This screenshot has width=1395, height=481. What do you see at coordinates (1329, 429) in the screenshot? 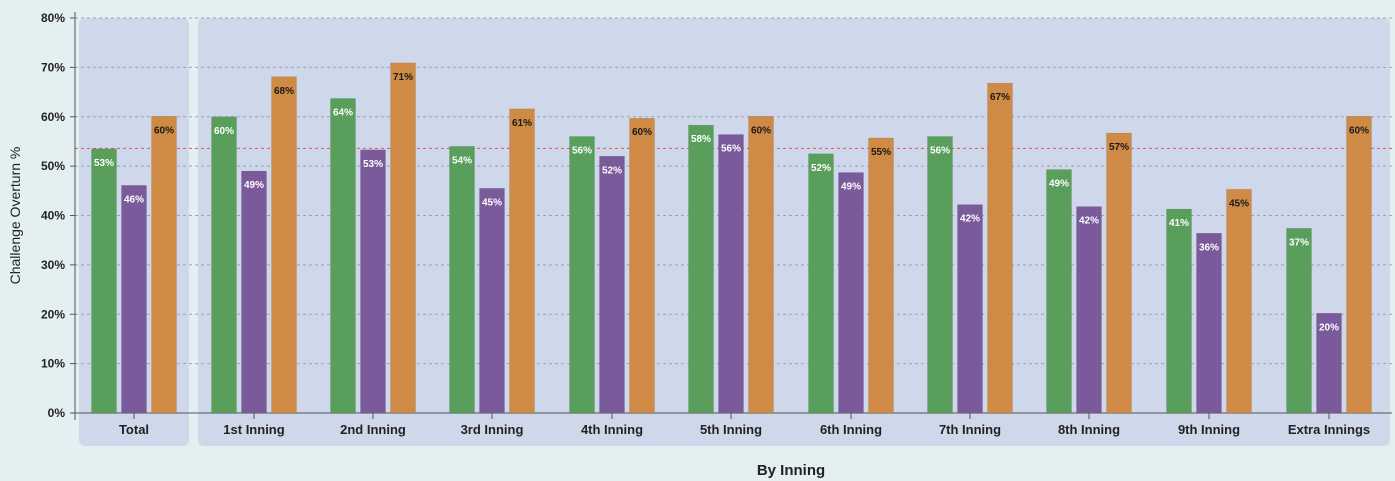
I see `x-tick-label: Extra Innings` at bounding box center [1329, 429].